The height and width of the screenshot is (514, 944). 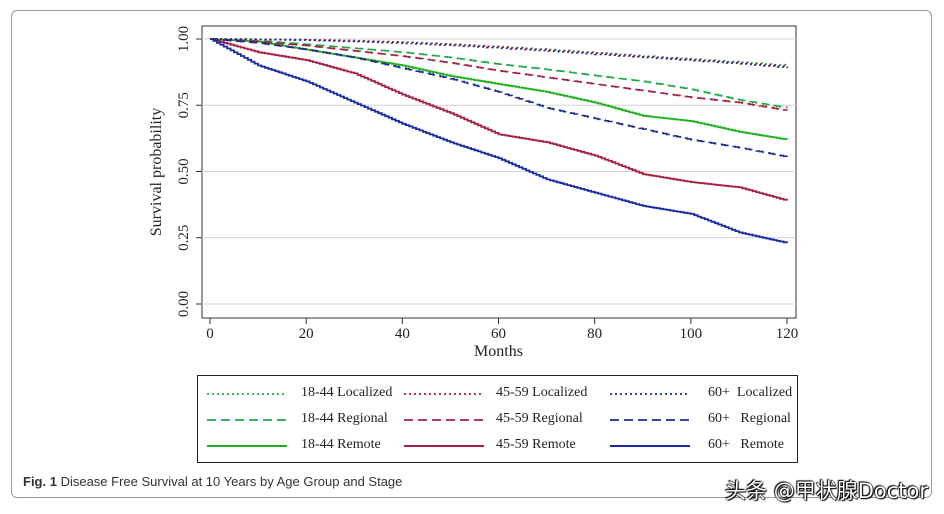 What do you see at coordinates (536, 444) in the screenshot?
I see `legend-label: 45-59 Remote` at bounding box center [536, 444].